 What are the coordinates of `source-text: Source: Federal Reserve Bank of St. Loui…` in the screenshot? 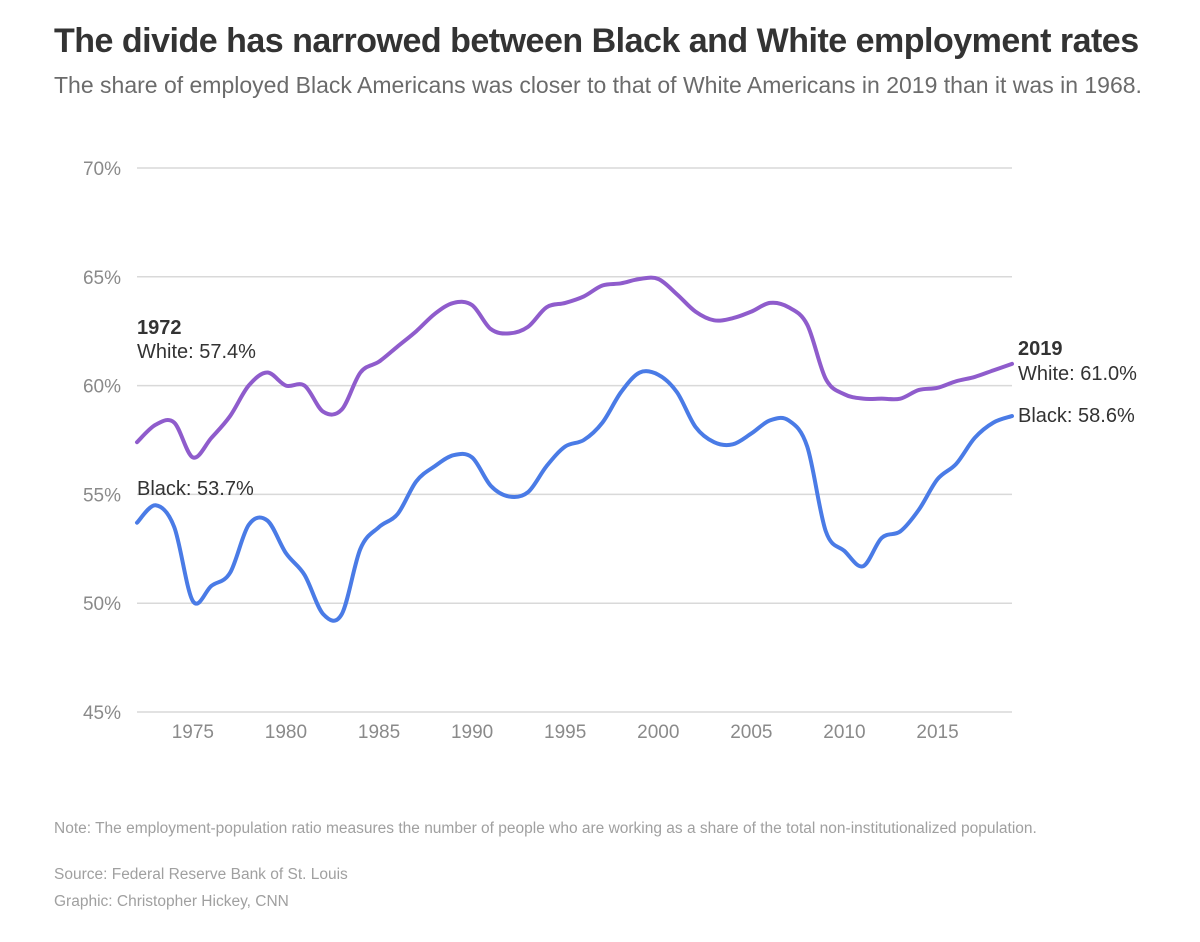 It's located at (201, 874).